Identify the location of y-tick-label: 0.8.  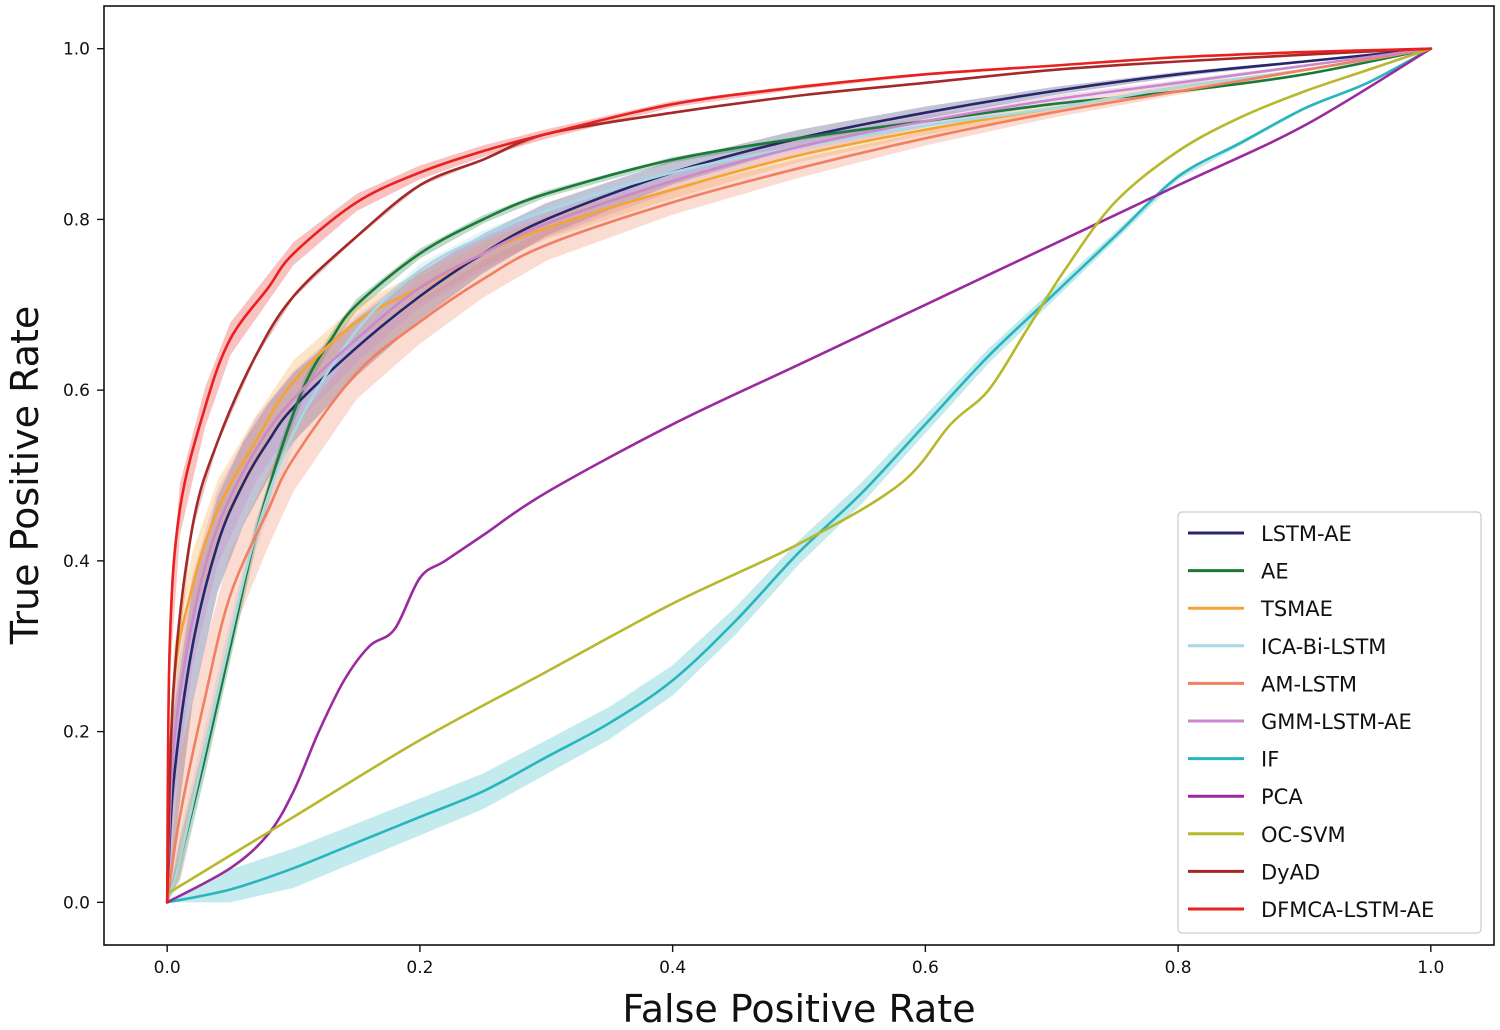
(76, 220).